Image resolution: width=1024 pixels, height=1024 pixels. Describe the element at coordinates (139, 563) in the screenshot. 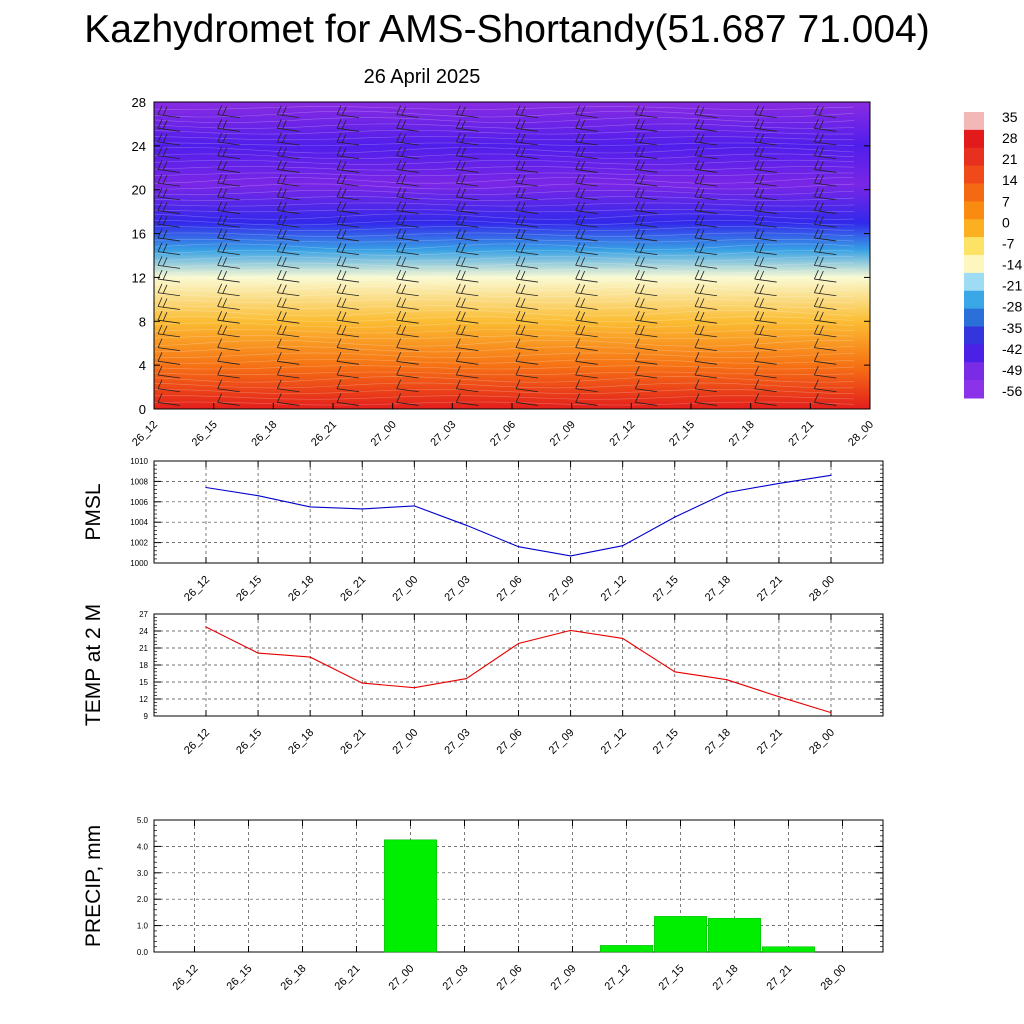

I see `y-tick-label: 1000` at that location.